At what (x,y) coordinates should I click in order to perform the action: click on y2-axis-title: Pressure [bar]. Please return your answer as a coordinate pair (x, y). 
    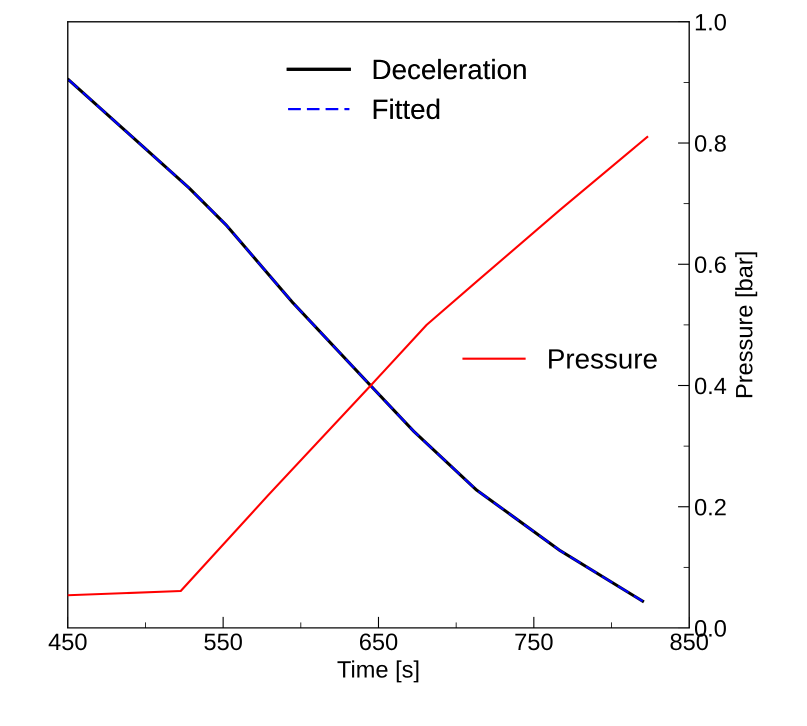
    Looking at the image, I should click on (746, 325).